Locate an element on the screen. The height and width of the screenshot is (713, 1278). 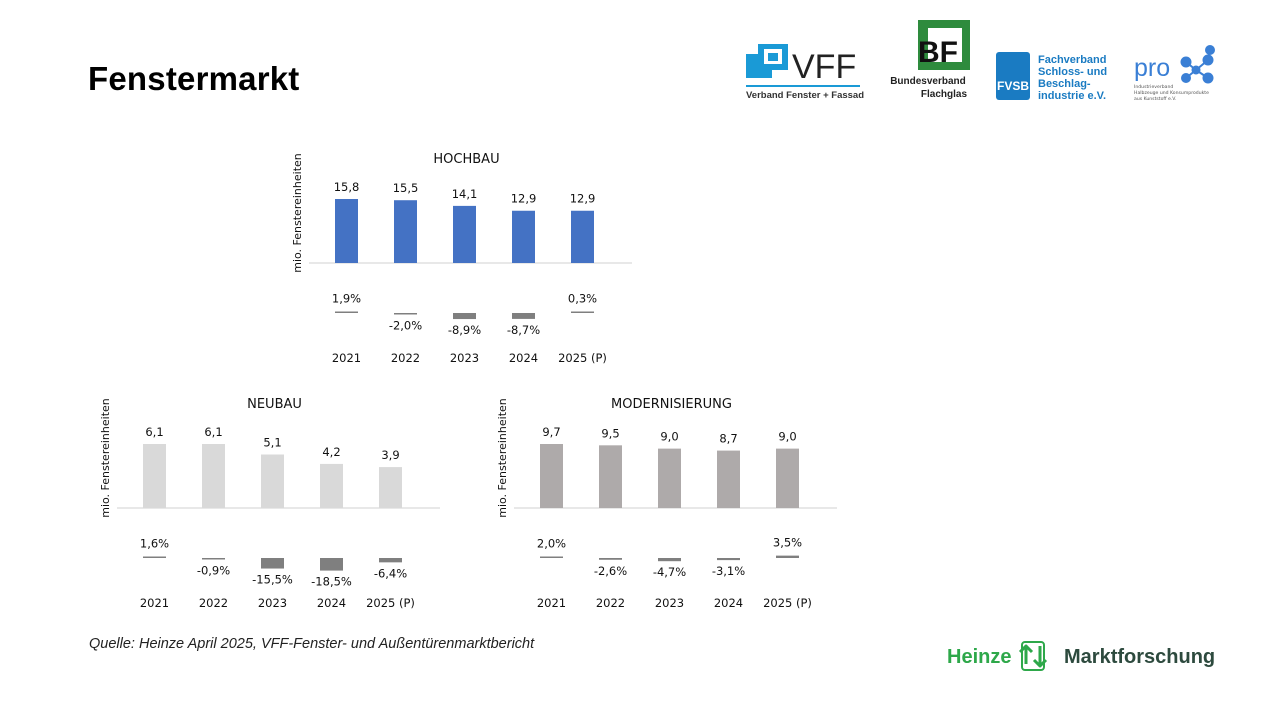
value-label: 9,5 is located at coordinates (610, 433).